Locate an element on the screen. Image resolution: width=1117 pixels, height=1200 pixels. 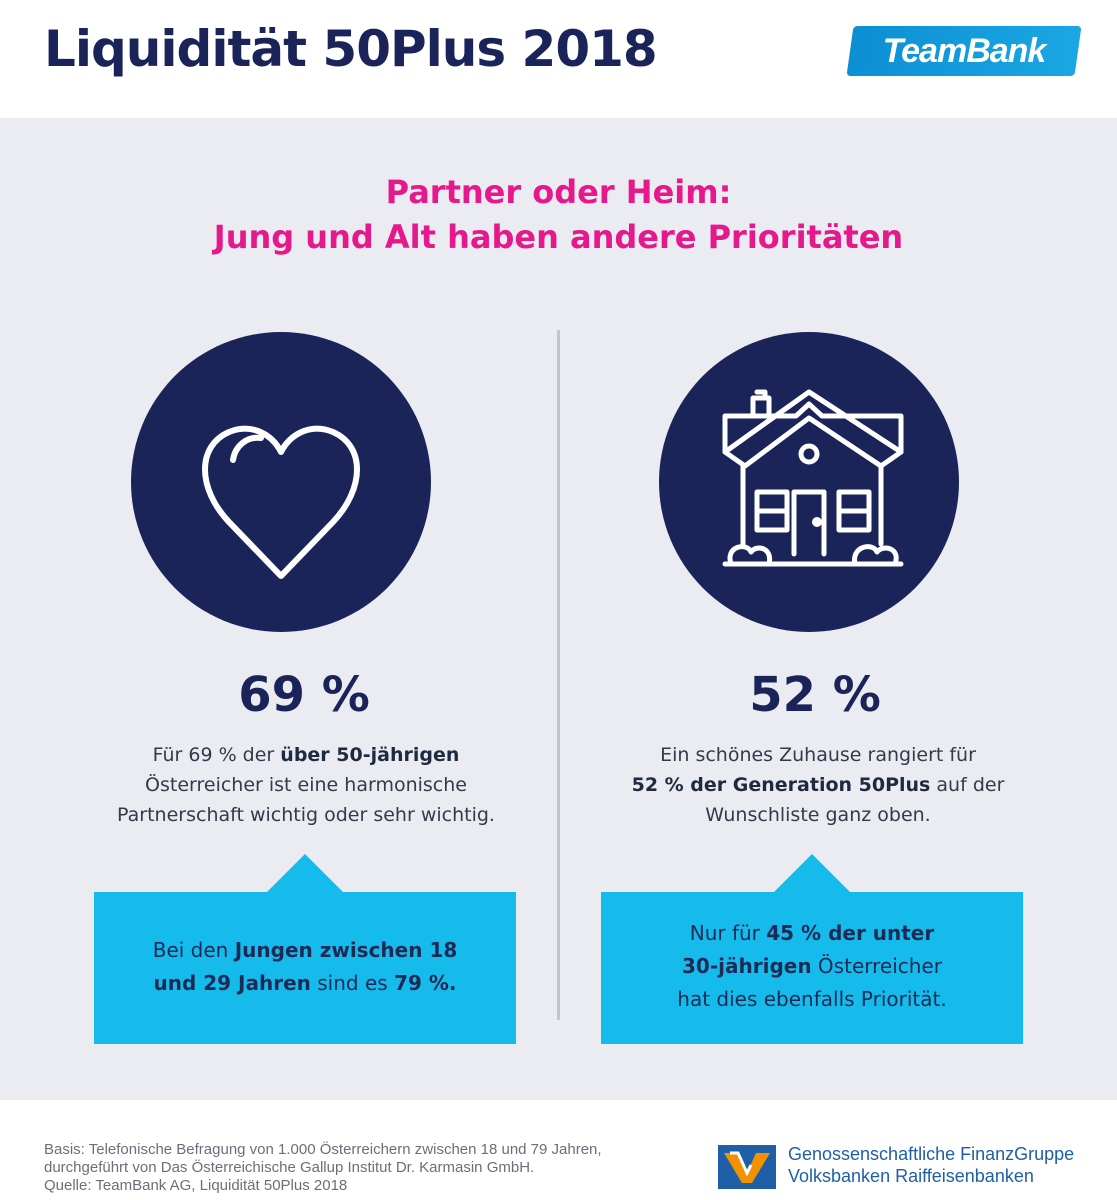
teambank-logo-text: TeamBank is located at coordinates (964, 51).